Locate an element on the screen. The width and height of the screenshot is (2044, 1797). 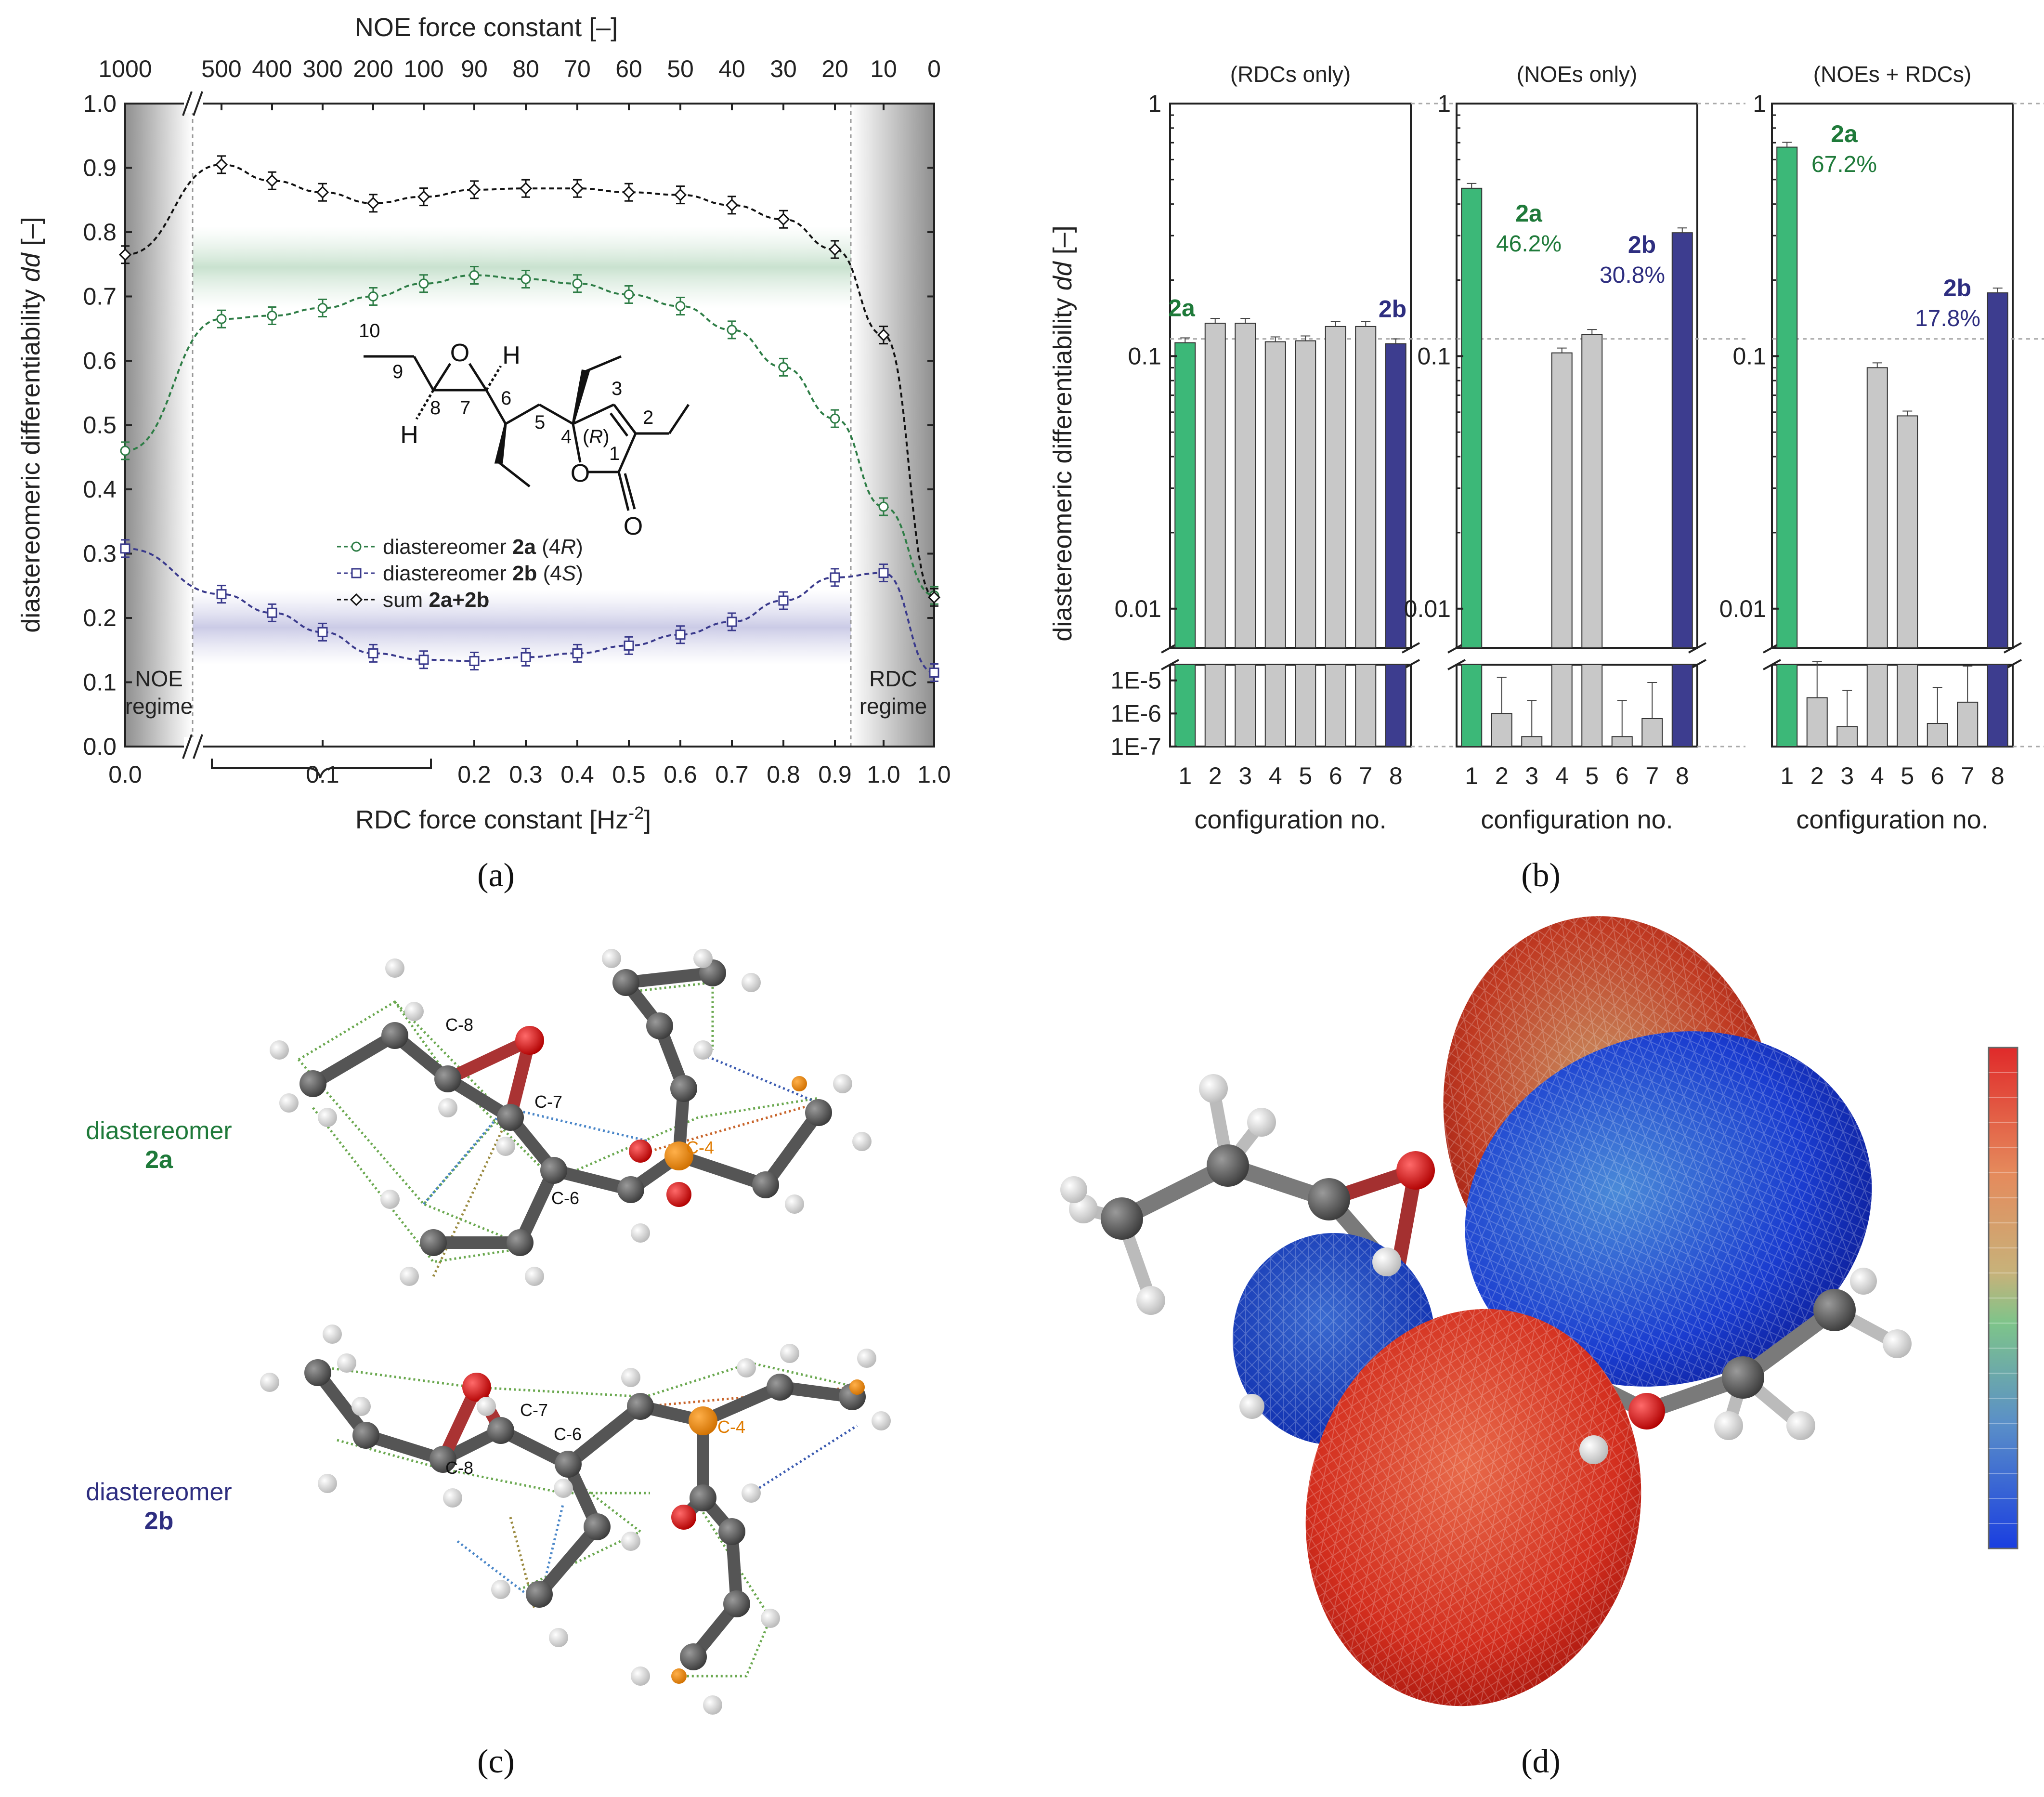
b-y-tick-lower-label: 1E-6 is located at coordinates (1135, 713).